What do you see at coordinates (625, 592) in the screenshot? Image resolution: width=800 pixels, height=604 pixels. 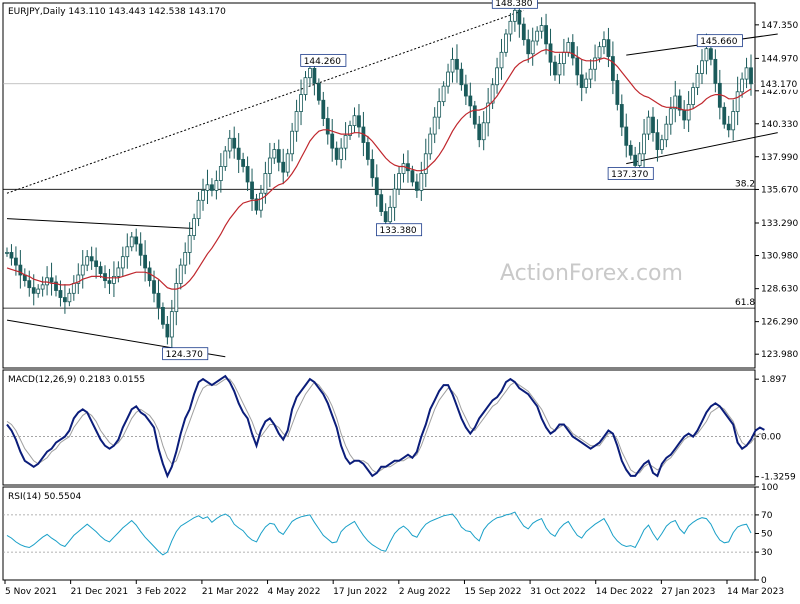 I see `x-tick-label: 14 Dec 2022` at bounding box center [625, 592].